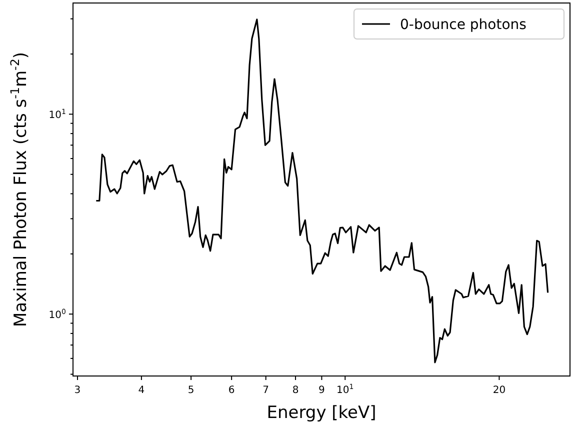 The image size is (576, 430). I want to click on x-tick-label: 5, so click(191, 390).